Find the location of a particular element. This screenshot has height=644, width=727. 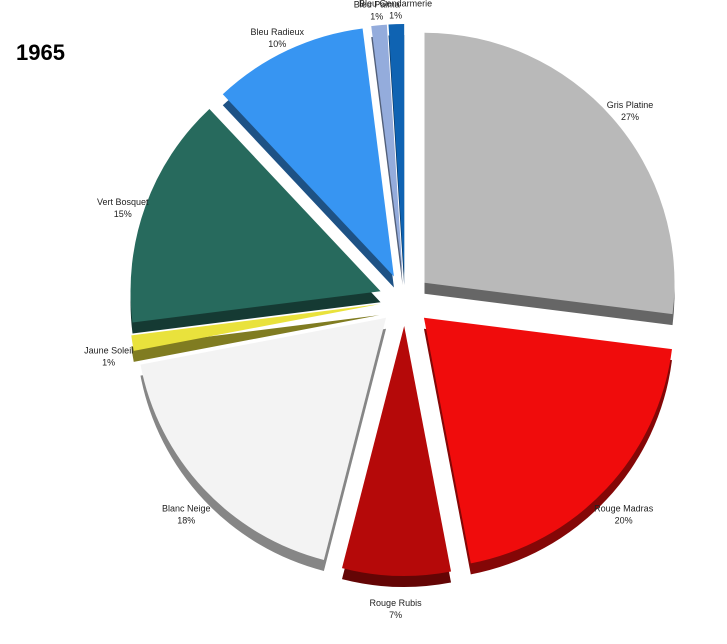

slice-label: Rouge Rubis is located at coordinates (396, 603).